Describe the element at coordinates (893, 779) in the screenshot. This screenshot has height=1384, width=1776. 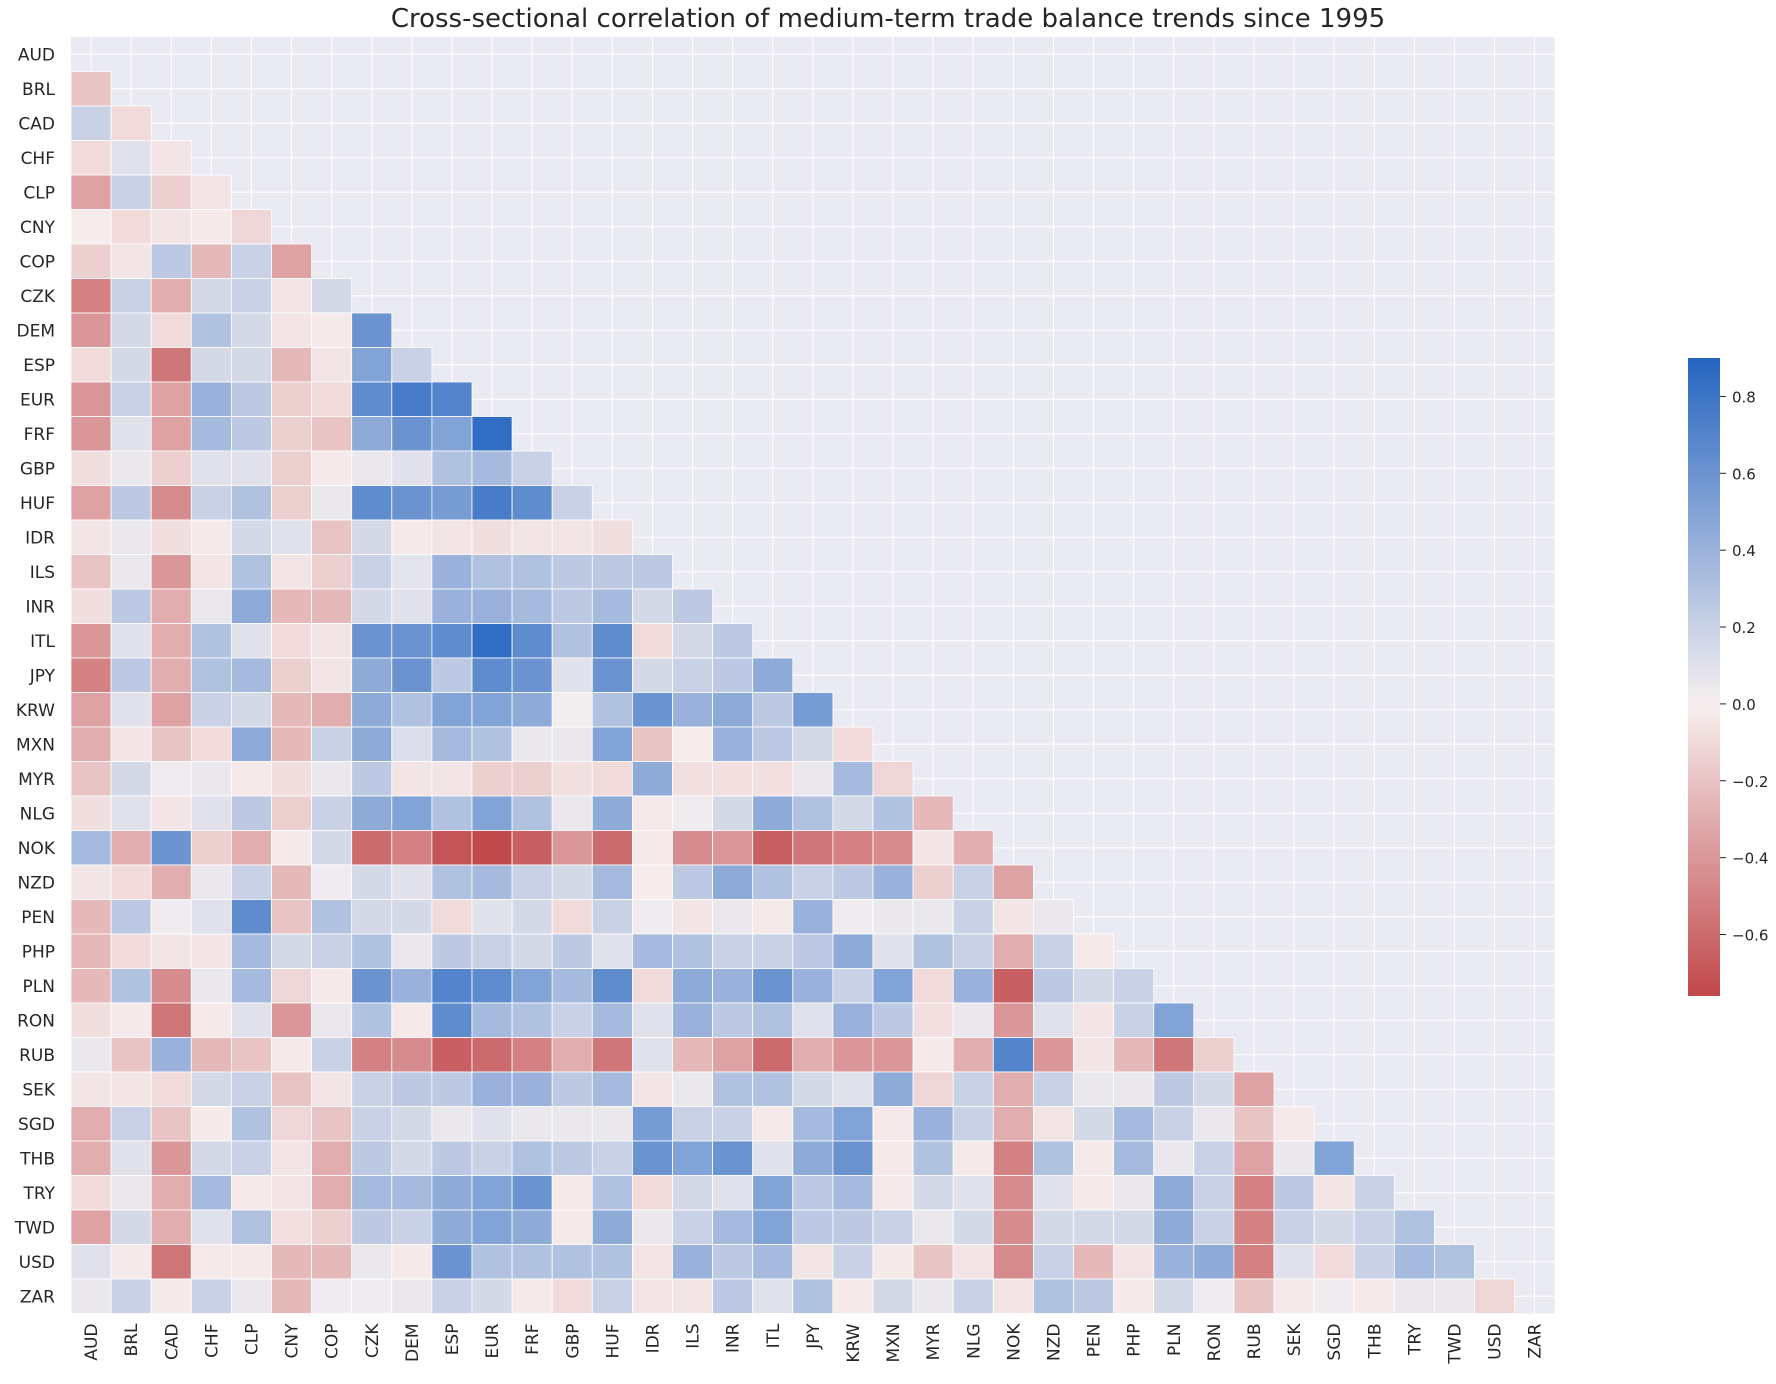
I see `heatmap-cell-MYR-MXN` at that location.